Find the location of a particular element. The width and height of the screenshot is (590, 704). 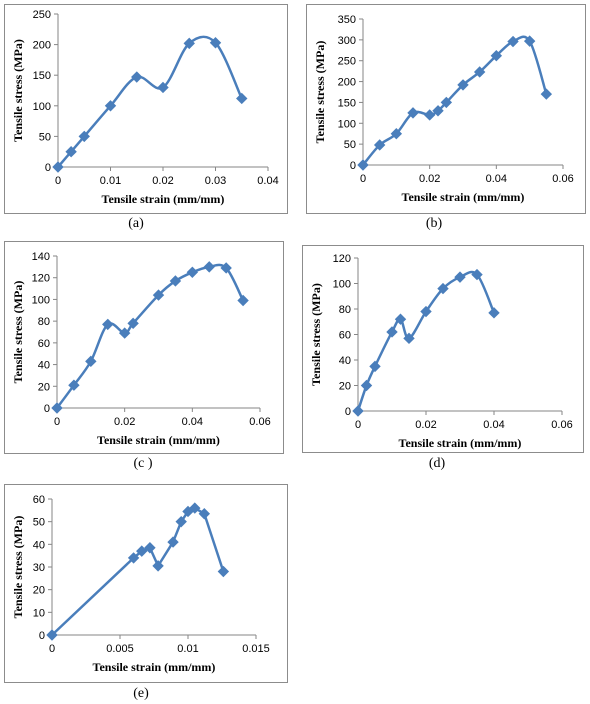

chart-e-y-tick-label: 50 is located at coordinates (39, 523).